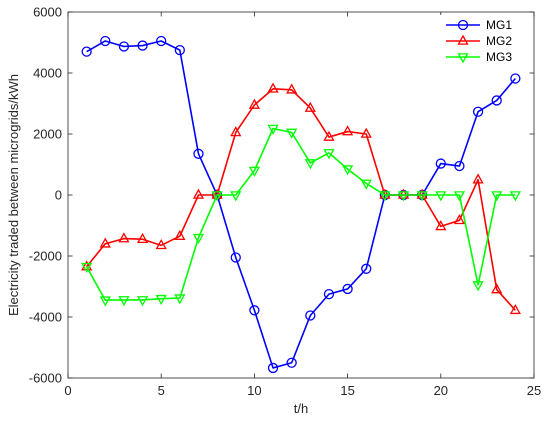 This screenshot has height=425, width=550. I want to click on legend-box, so click(485, 42).